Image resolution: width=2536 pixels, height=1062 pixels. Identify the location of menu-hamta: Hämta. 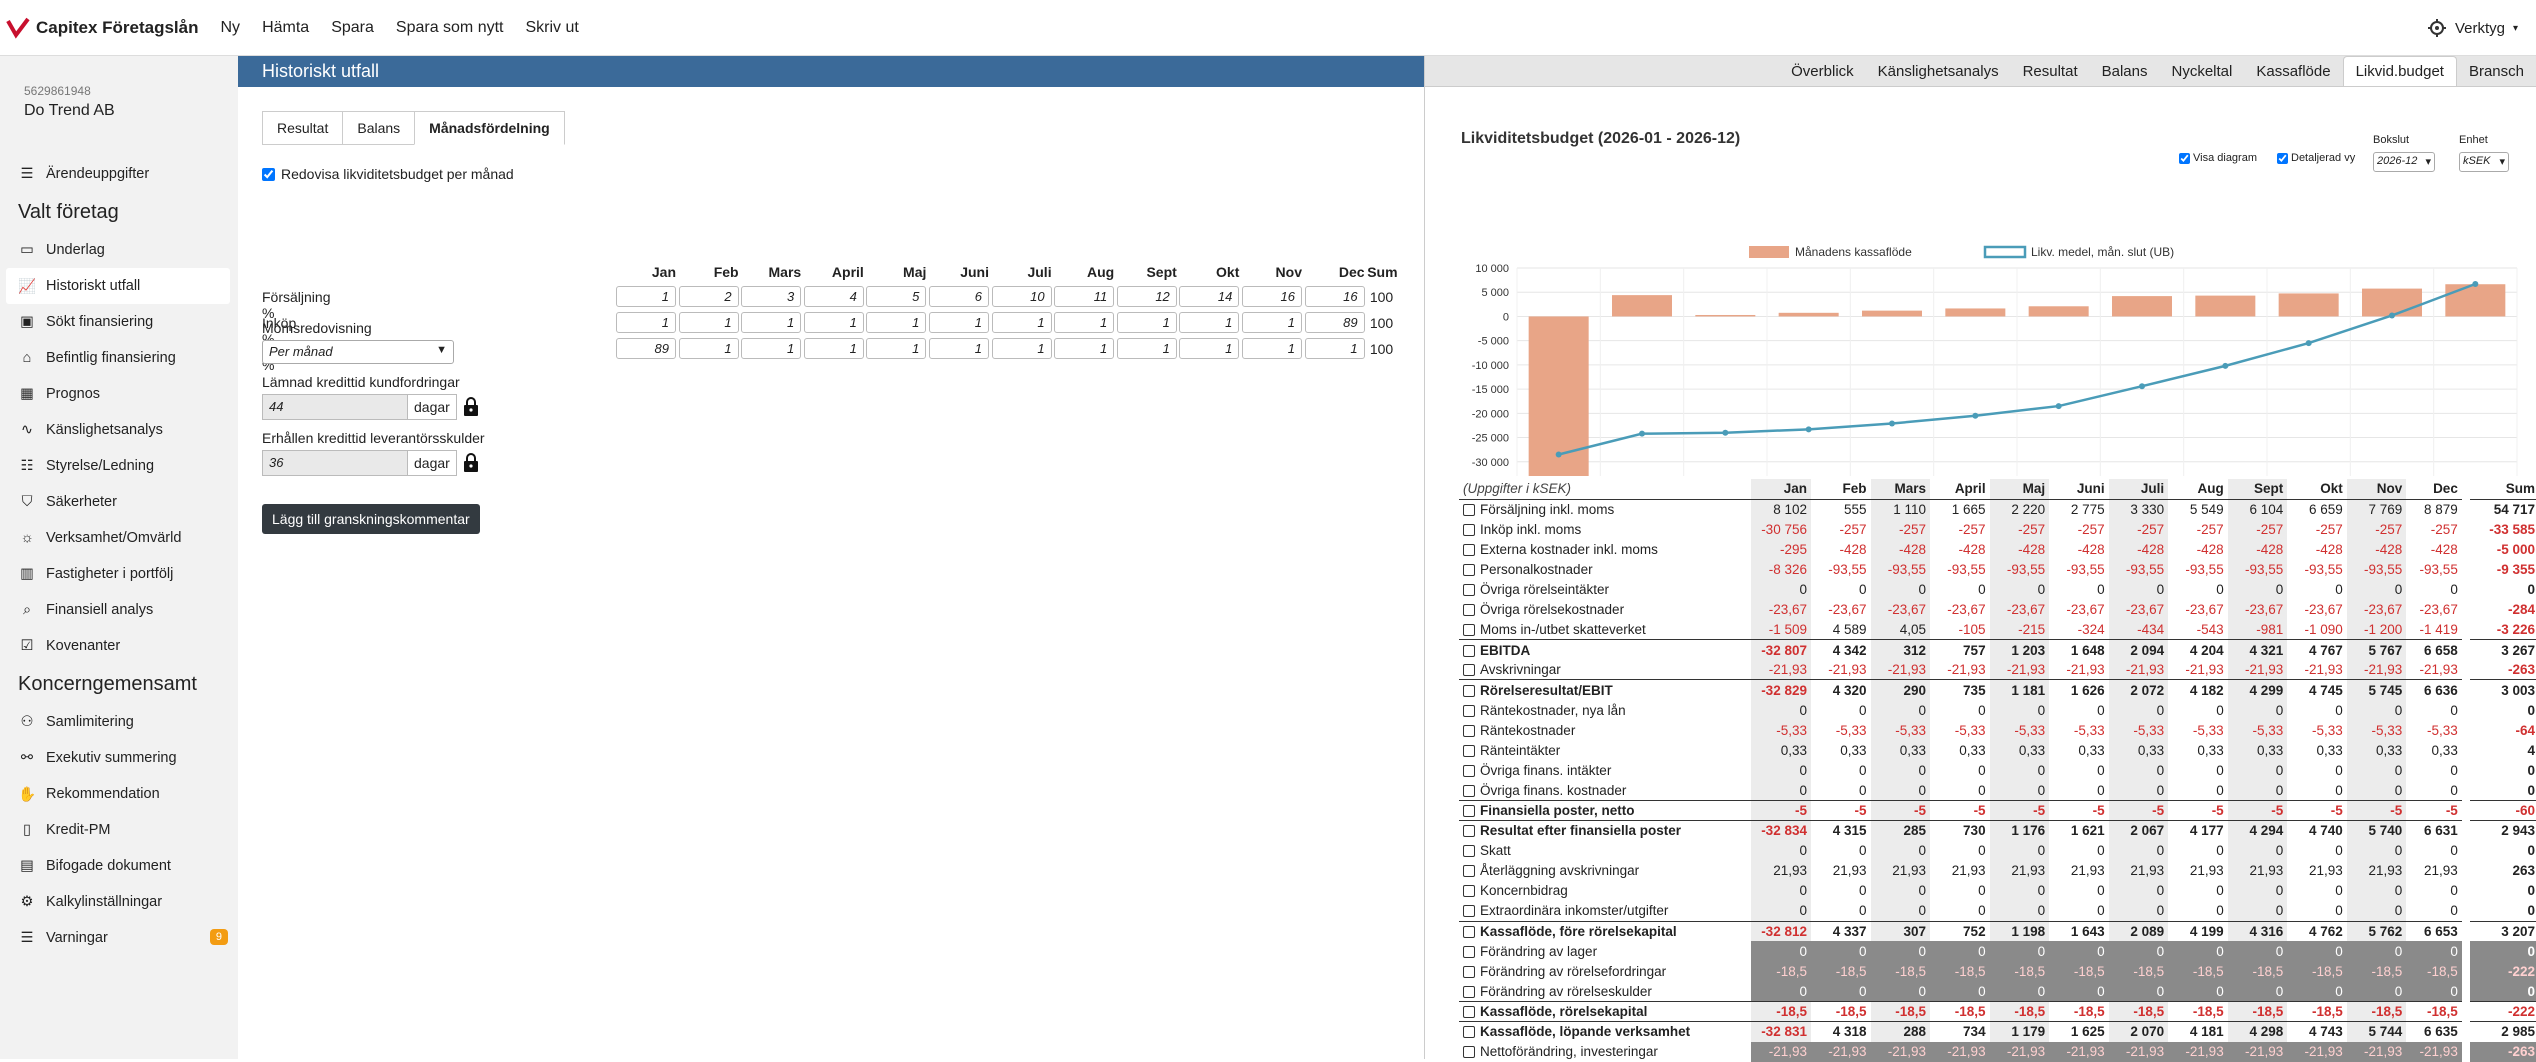
(286, 27).